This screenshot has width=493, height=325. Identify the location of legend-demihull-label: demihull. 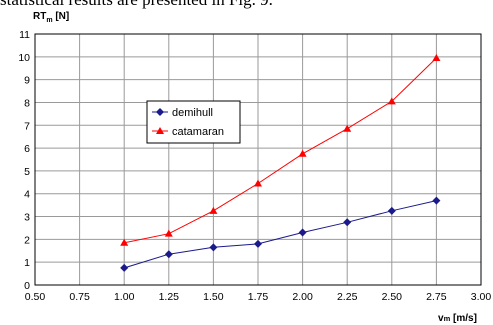
(192, 113).